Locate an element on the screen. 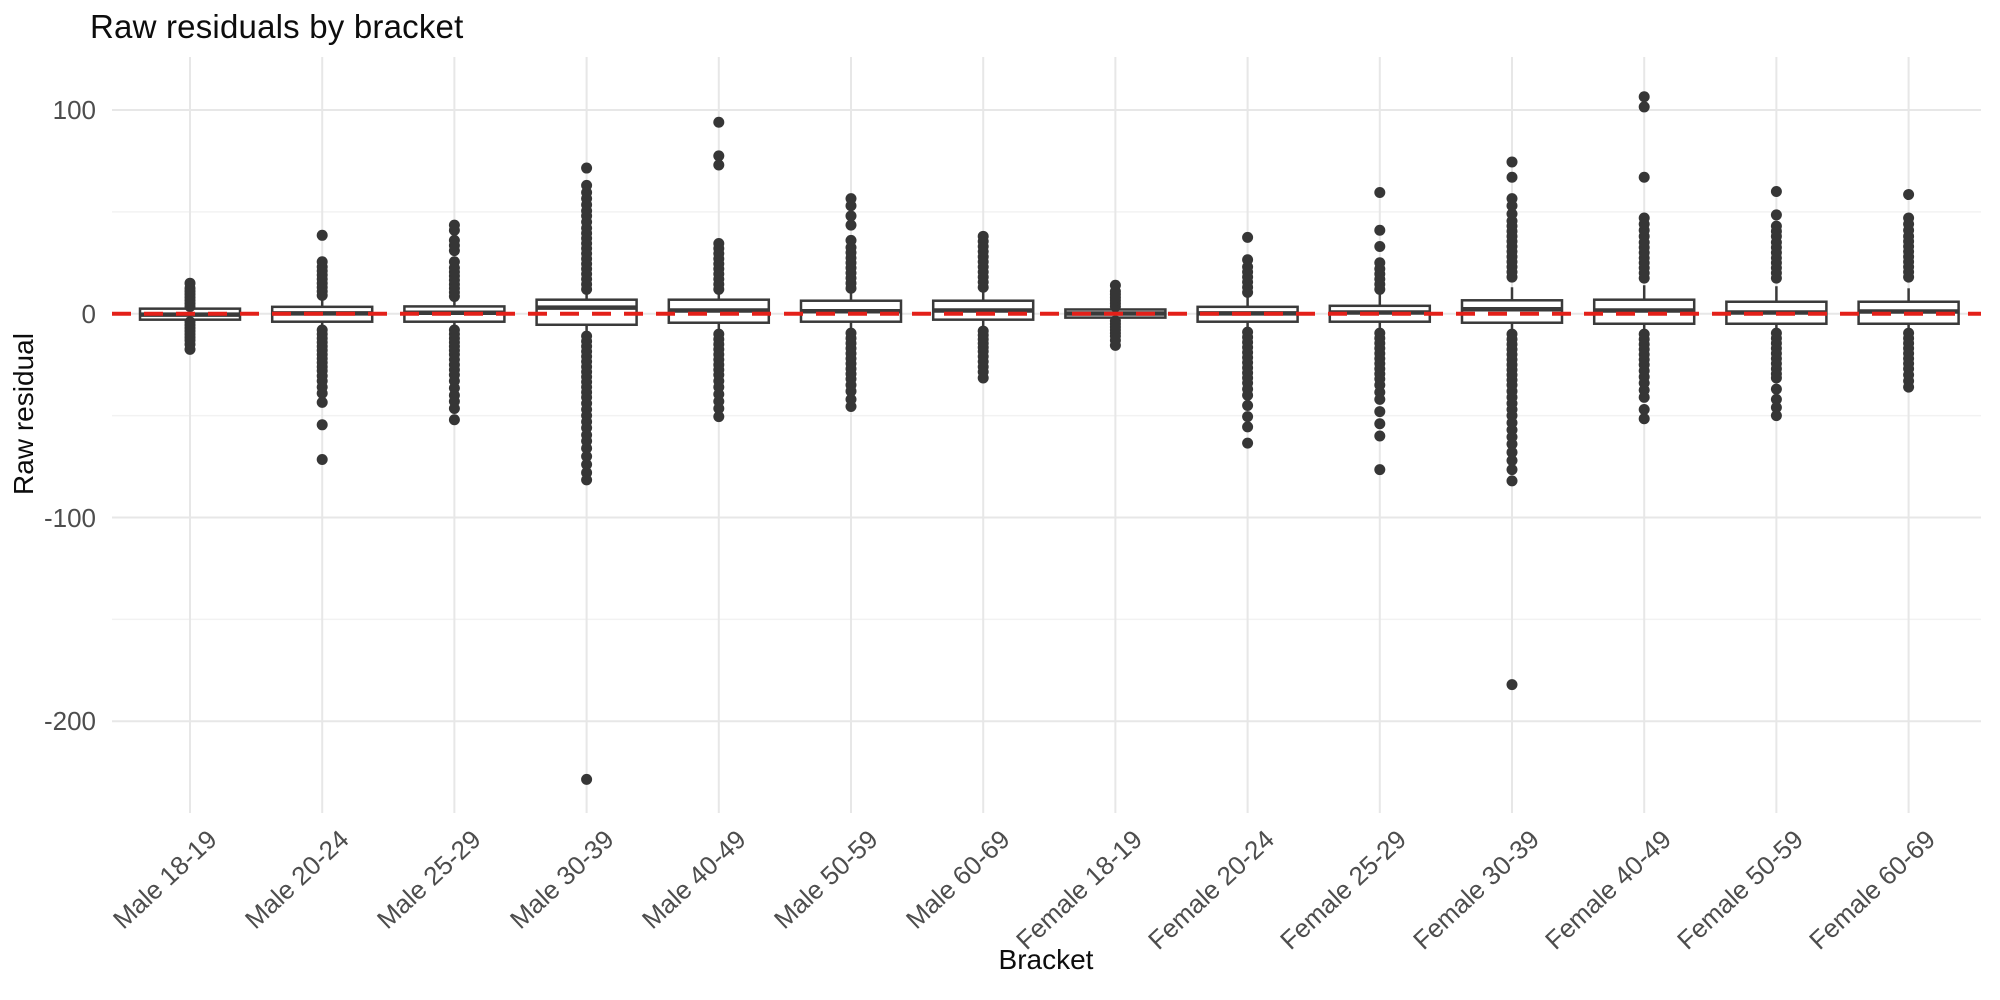 This screenshot has width=2000, height=1000. box-iqr is located at coordinates (586, 312).